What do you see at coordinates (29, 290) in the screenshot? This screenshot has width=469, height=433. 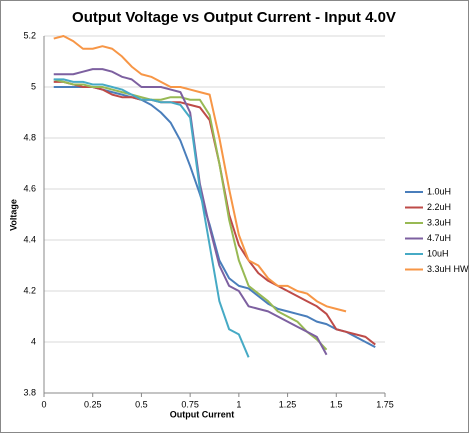 I see `y-tick-label: 4.2` at bounding box center [29, 290].